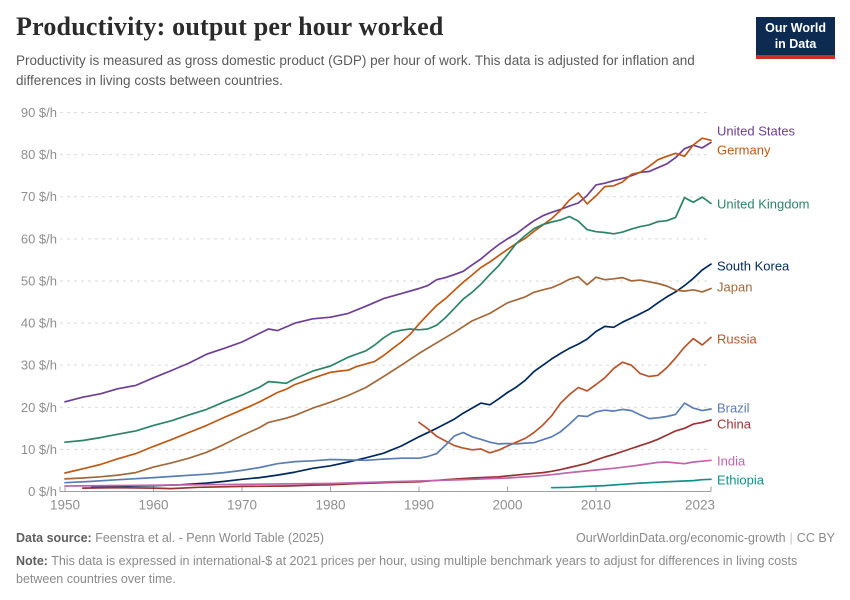 The width and height of the screenshot is (850, 600). I want to click on y-tick-label-20: 20 $/h, so click(39, 407).